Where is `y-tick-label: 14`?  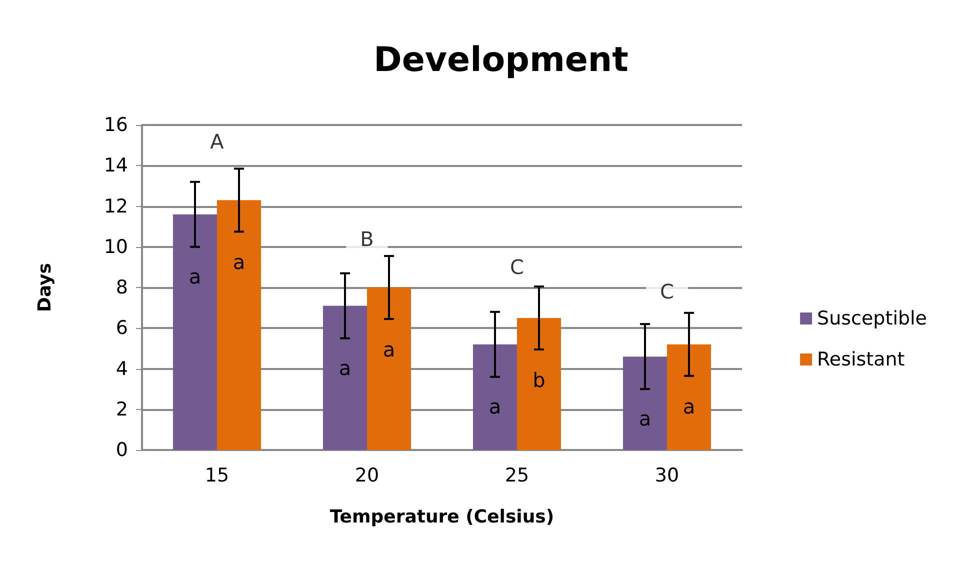 y-tick-label: 14 is located at coordinates (116, 165).